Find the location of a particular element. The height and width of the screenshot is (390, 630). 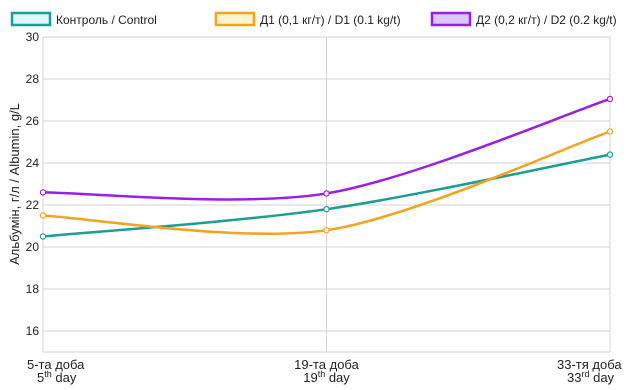

x-tick-sublabel: 5th day is located at coordinates (57, 377).